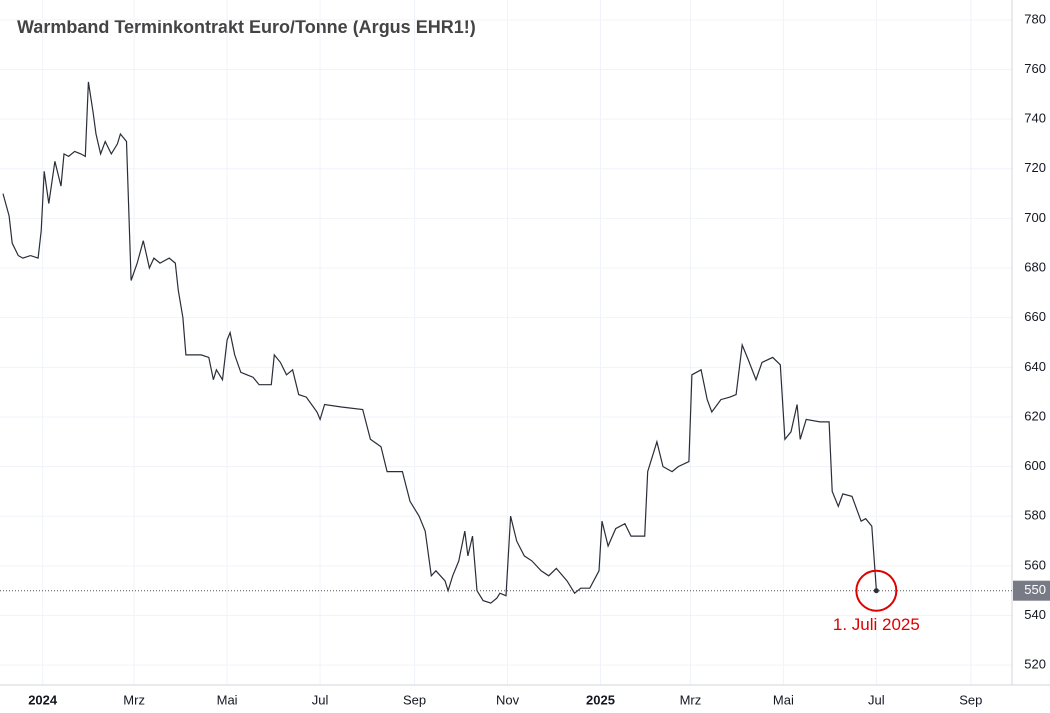 This screenshot has width=1050, height=713. I want to click on y-tick-label: 560, so click(1035, 564).